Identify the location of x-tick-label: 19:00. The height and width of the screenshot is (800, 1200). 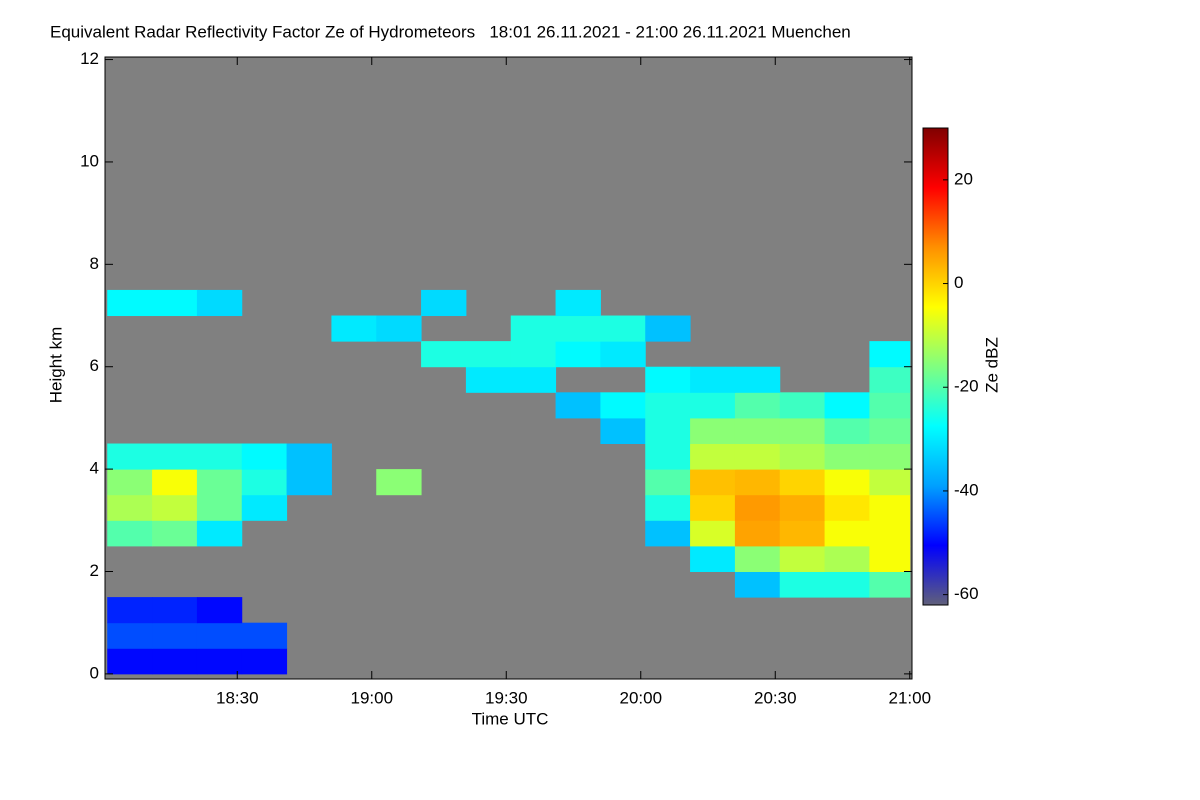
(371, 697).